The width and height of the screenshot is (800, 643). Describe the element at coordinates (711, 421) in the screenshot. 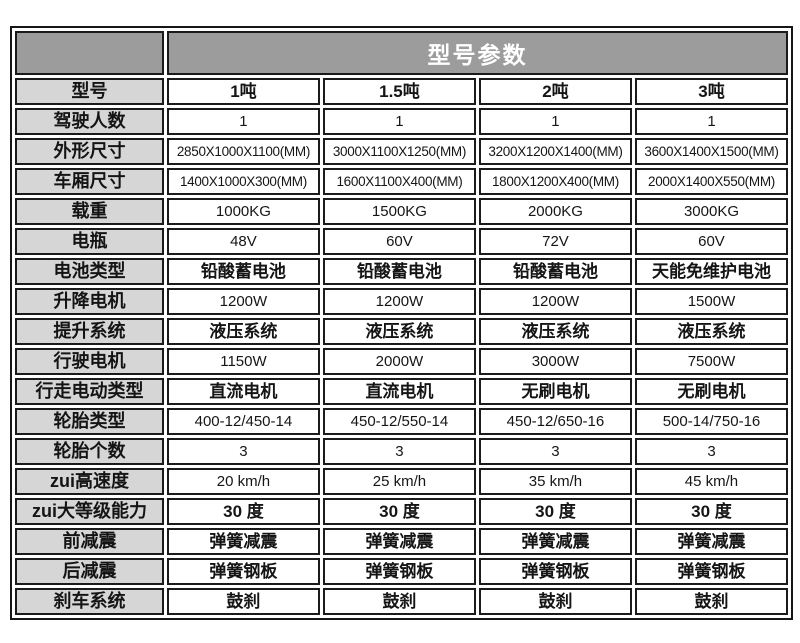

I see `value-cell: 500-14/750-16` at that location.